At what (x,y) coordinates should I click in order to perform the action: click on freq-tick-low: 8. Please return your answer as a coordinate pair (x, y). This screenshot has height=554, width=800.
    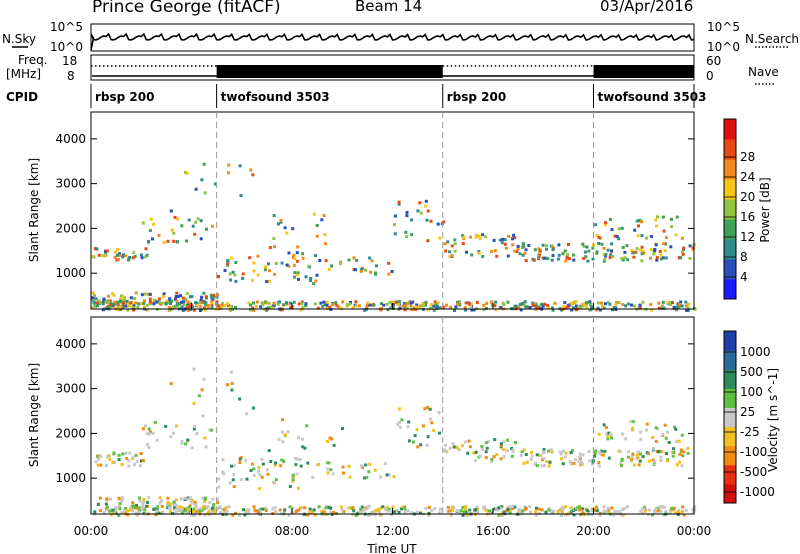
    Looking at the image, I should click on (71, 76).